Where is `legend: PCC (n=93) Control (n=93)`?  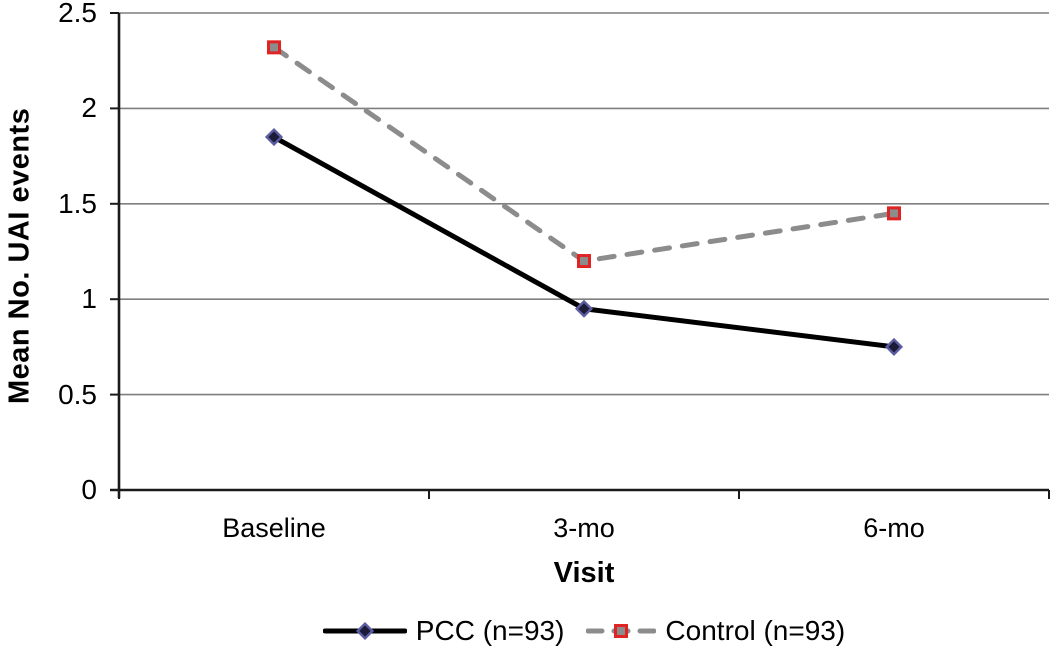 legend: PCC (n=93) Control (n=93) is located at coordinates (584, 631).